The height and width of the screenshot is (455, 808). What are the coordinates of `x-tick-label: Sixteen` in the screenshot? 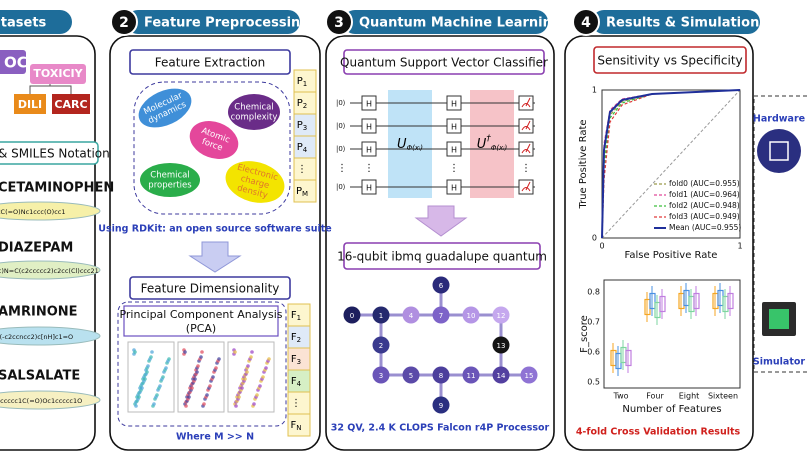 It's located at (723, 396).